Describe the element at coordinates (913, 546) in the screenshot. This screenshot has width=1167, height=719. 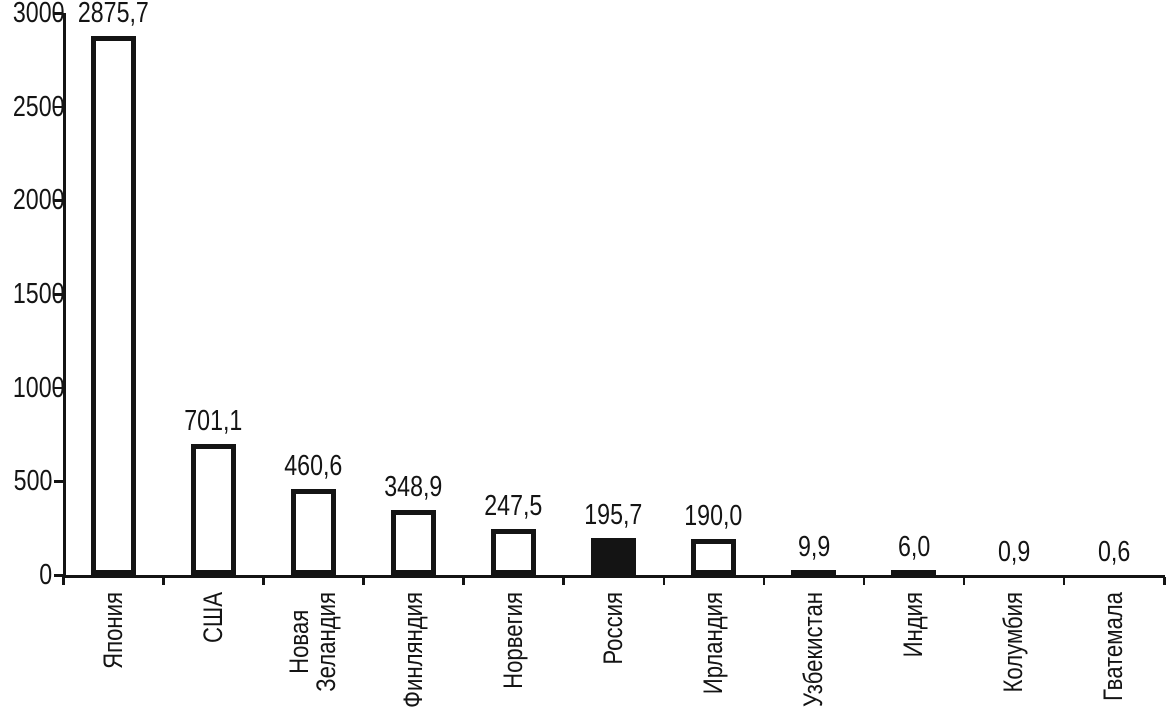
I see `bar-value-label: 6,0` at that location.